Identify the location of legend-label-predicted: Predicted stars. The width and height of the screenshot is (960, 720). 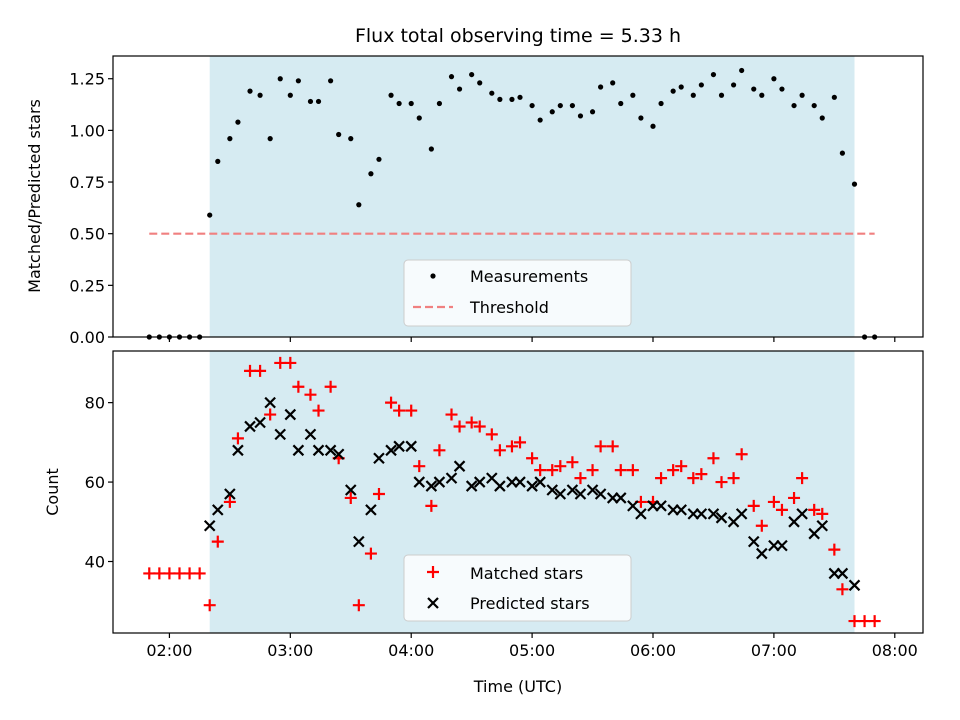
(530, 603).